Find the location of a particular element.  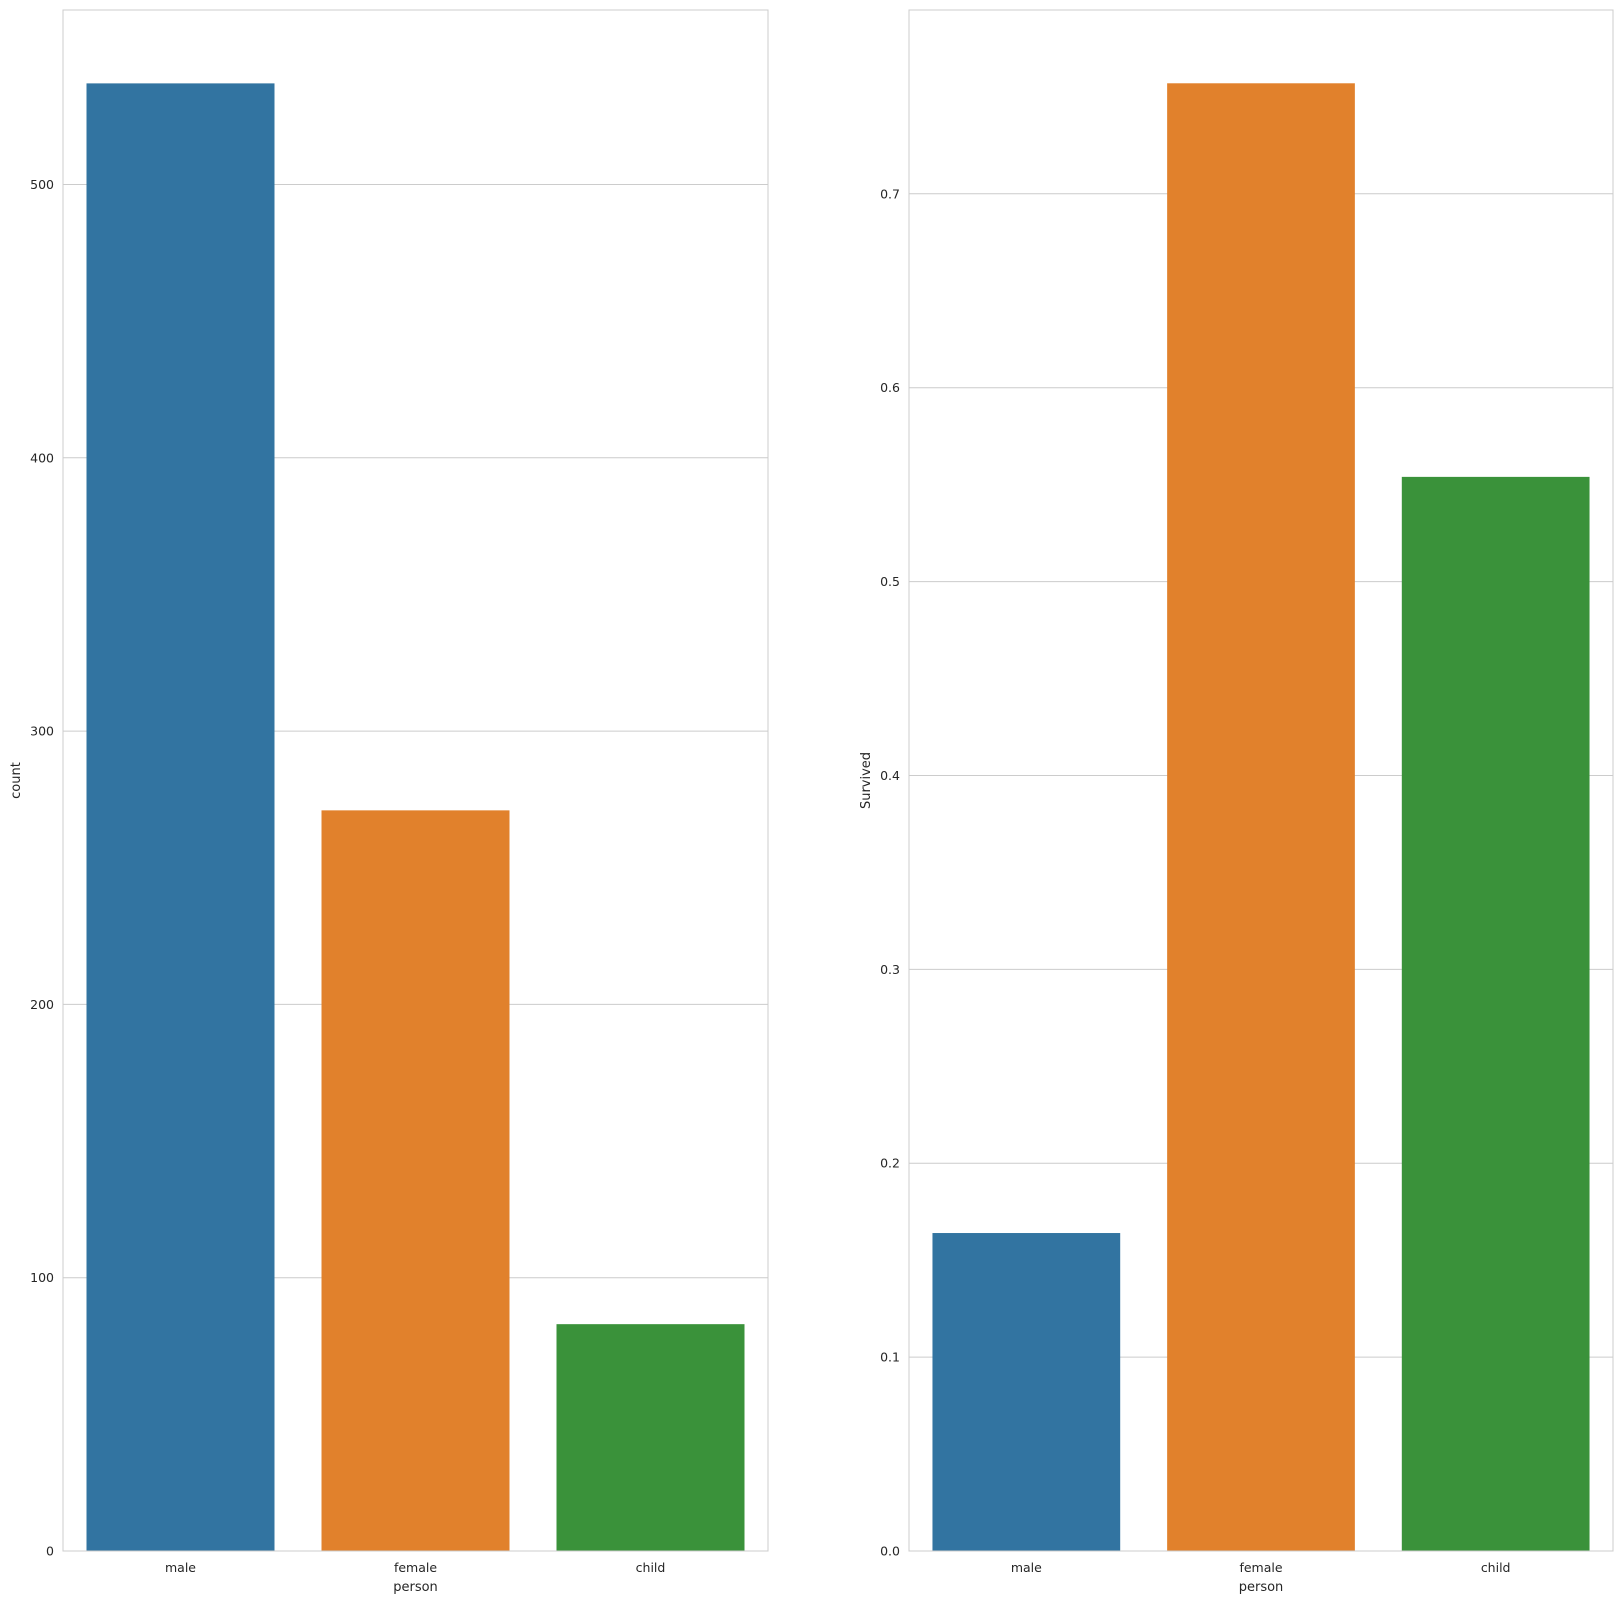

survived-chart-bar-child is located at coordinates (1495, 1013).